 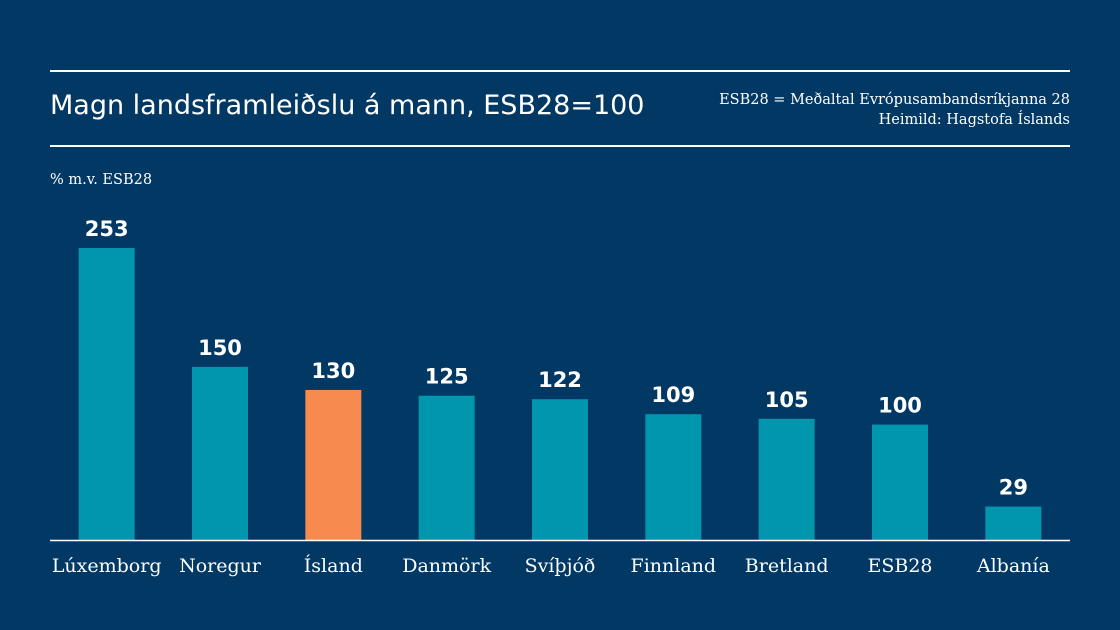 What do you see at coordinates (106, 394) in the screenshot?
I see `bar-luxemborg` at bounding box center [106, 394].